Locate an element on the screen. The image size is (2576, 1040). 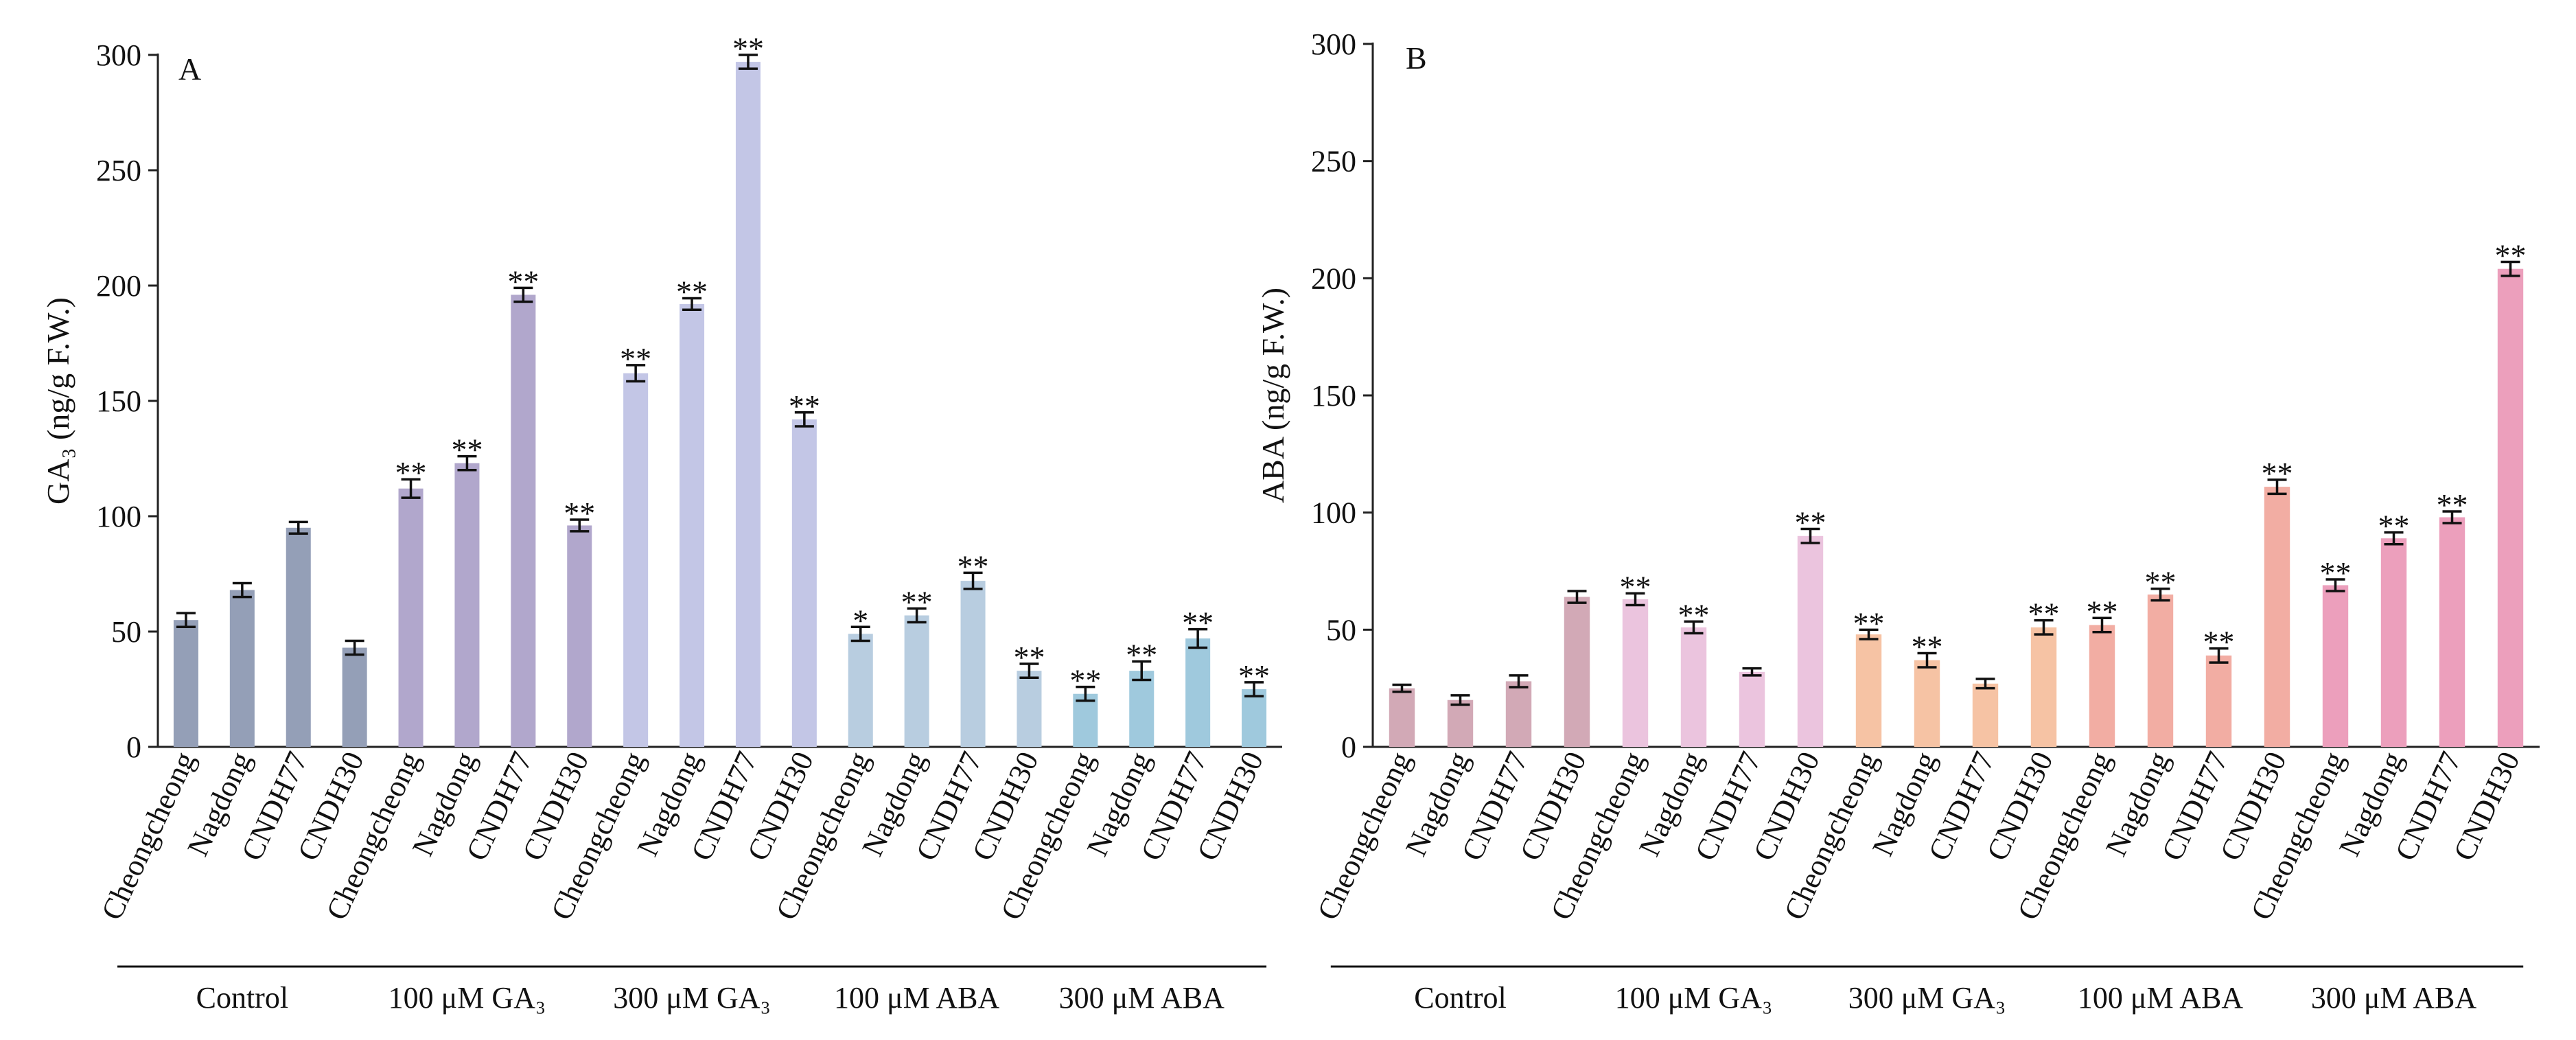
y-axis-title: GA₃ (ng/g F.W.) is located at coordinates (58, 401).